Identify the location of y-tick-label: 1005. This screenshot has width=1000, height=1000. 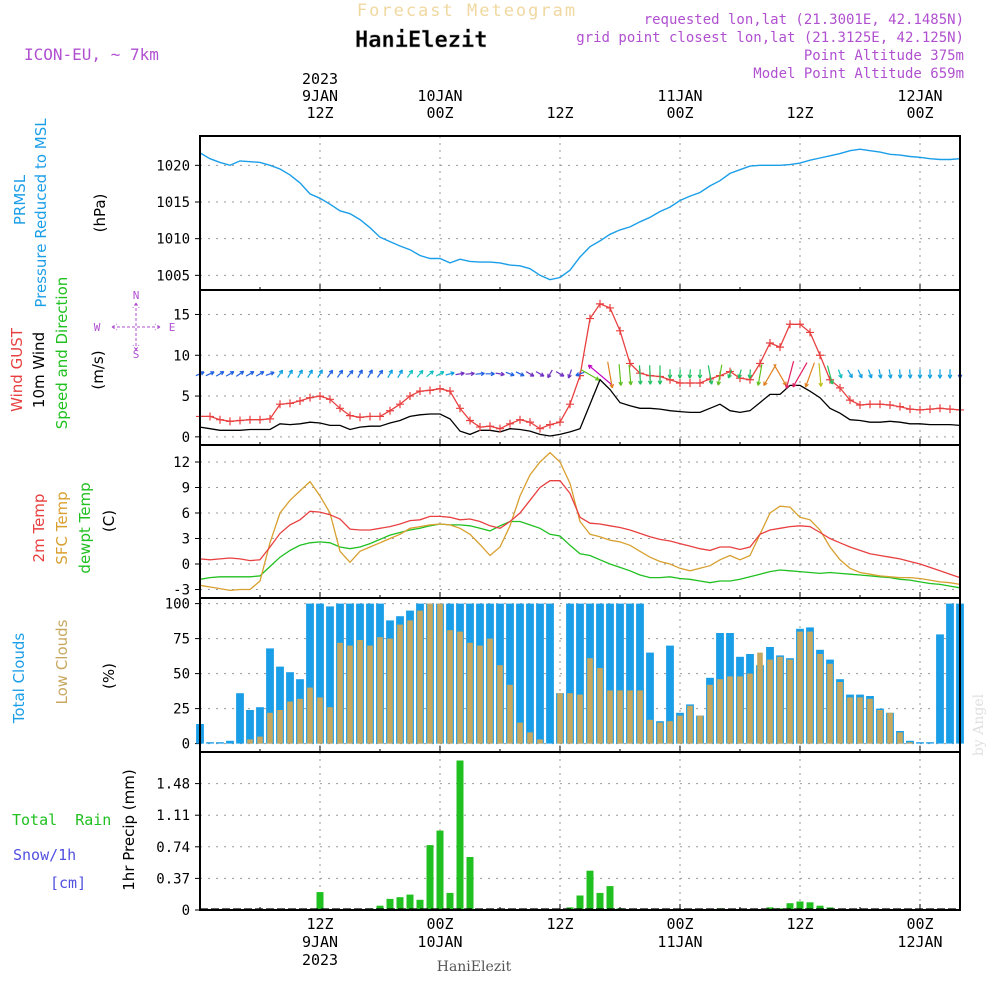
(173, 276).